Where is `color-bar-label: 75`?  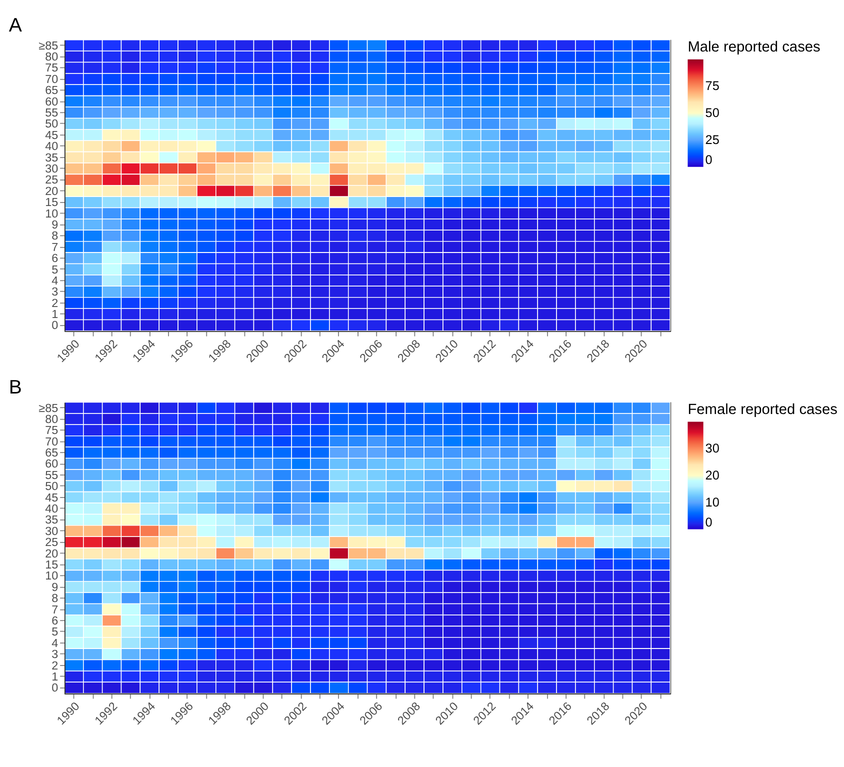 color-bar-label: 75 is located at coordinates (712, 86).